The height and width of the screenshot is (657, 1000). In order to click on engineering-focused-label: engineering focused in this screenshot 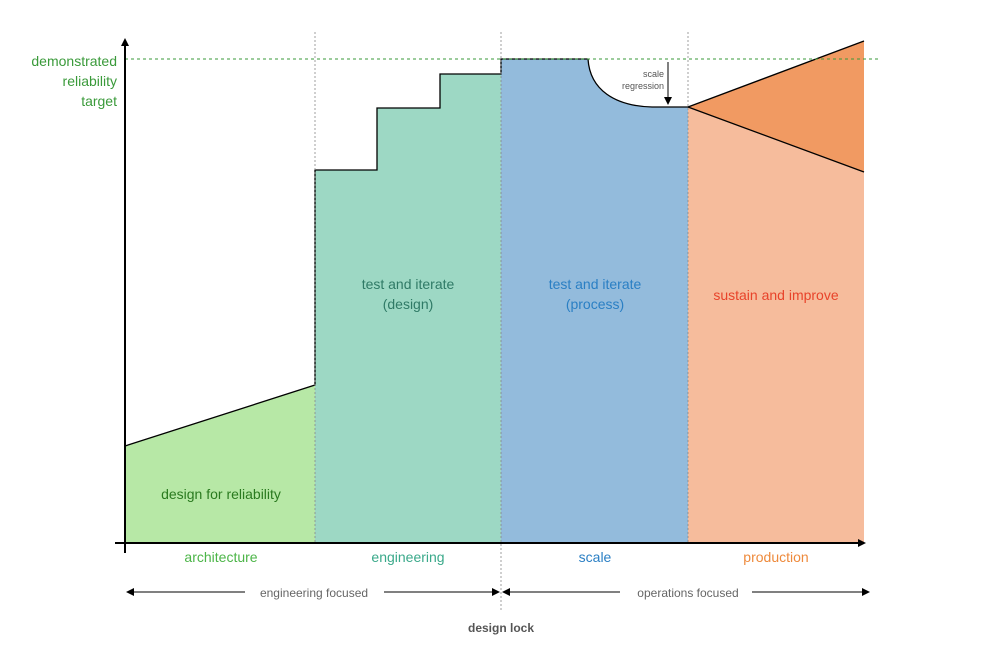, I will do `click(314, 593)`.